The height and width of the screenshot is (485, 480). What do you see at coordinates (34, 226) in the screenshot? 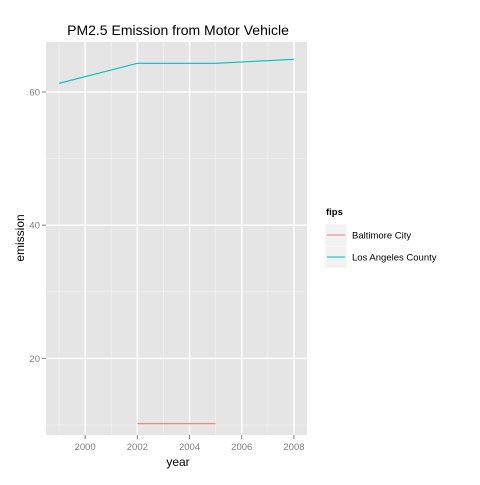
I see `y-tick-label: 40` at bounding box center [34, 226].